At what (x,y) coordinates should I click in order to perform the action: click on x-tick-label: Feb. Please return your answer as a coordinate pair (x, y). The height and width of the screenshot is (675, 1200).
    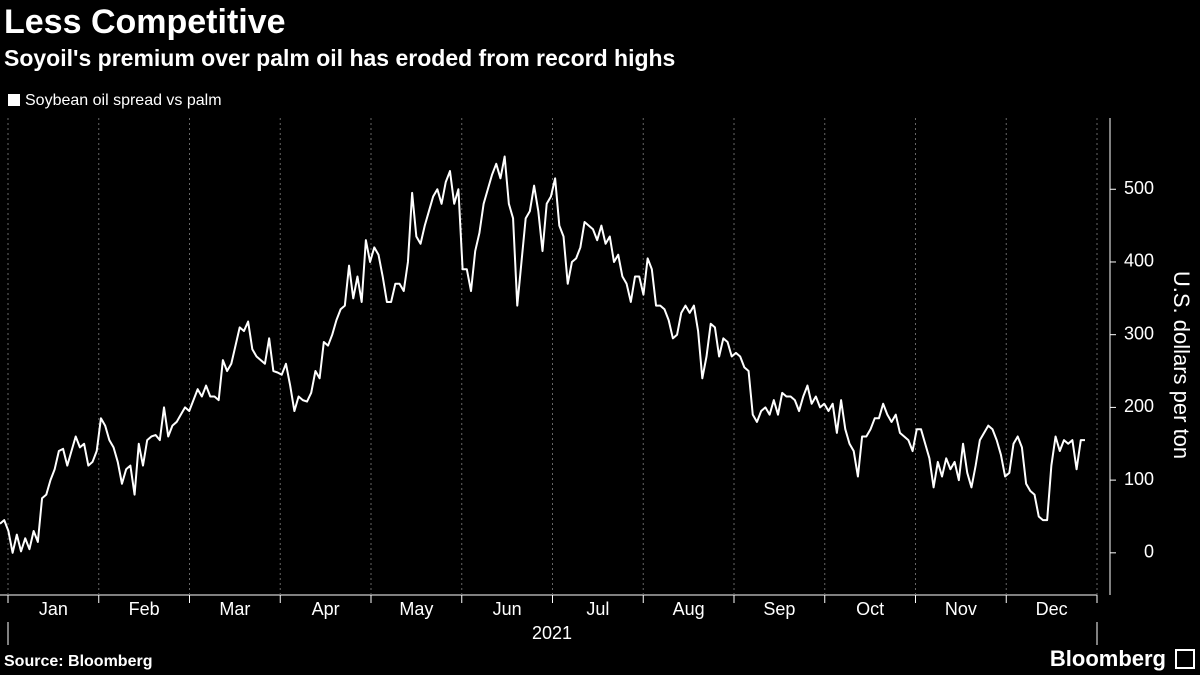
    Looking at the image, I should click on (144, 609).